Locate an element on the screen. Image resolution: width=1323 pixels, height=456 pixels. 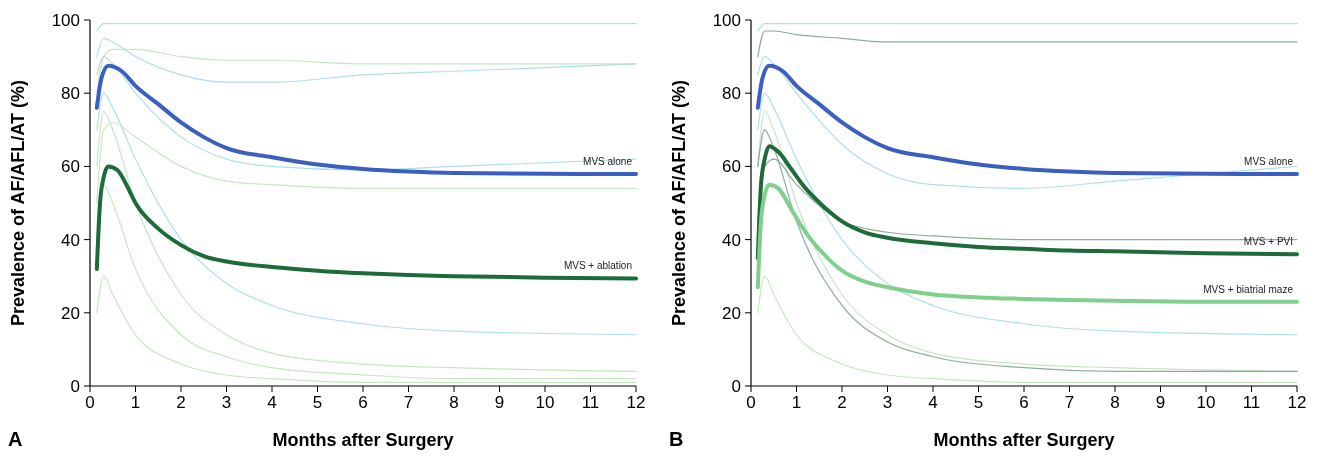
text: A is located at coordinates (15, 439).